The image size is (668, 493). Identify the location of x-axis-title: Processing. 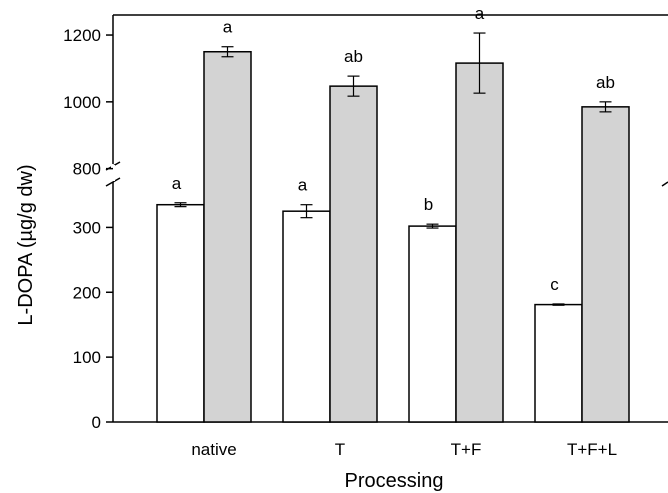
(394, 481).